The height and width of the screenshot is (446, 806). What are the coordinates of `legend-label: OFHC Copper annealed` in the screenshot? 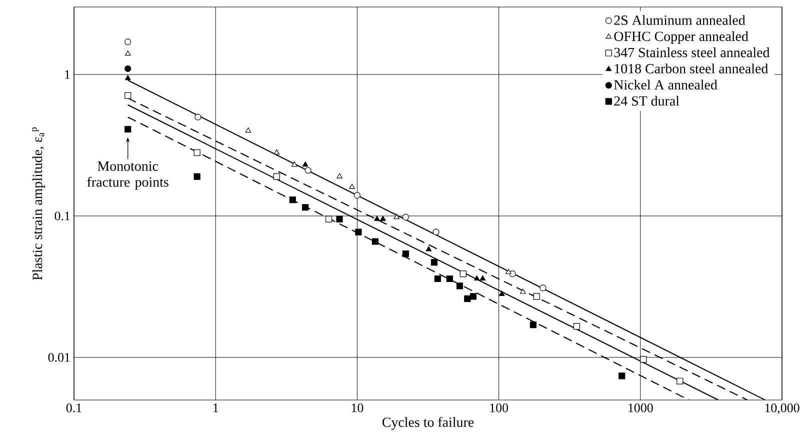 It's located at (681, 37).